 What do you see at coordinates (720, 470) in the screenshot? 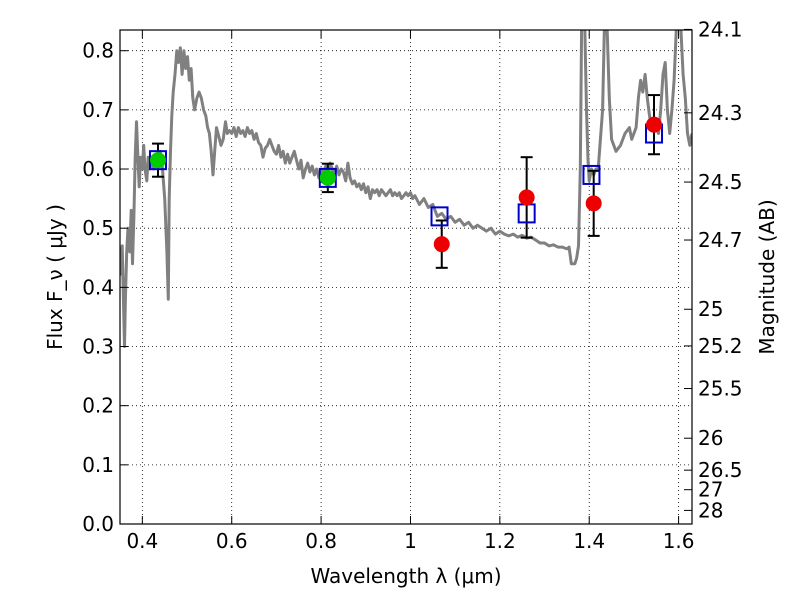
I see `magnitude-tick-label: 26.5` at bounding box center [720, 470].